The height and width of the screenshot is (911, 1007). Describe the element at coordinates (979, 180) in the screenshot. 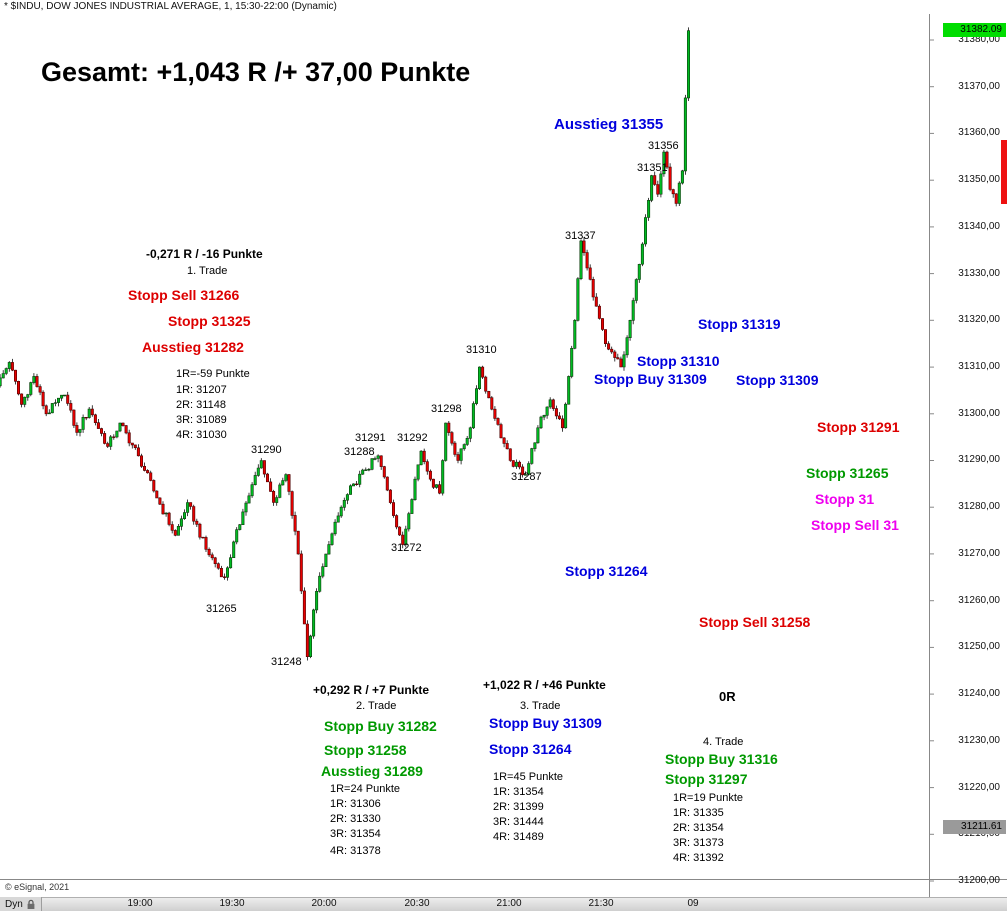

I see `y-axis-label: 31350,00` at that location.